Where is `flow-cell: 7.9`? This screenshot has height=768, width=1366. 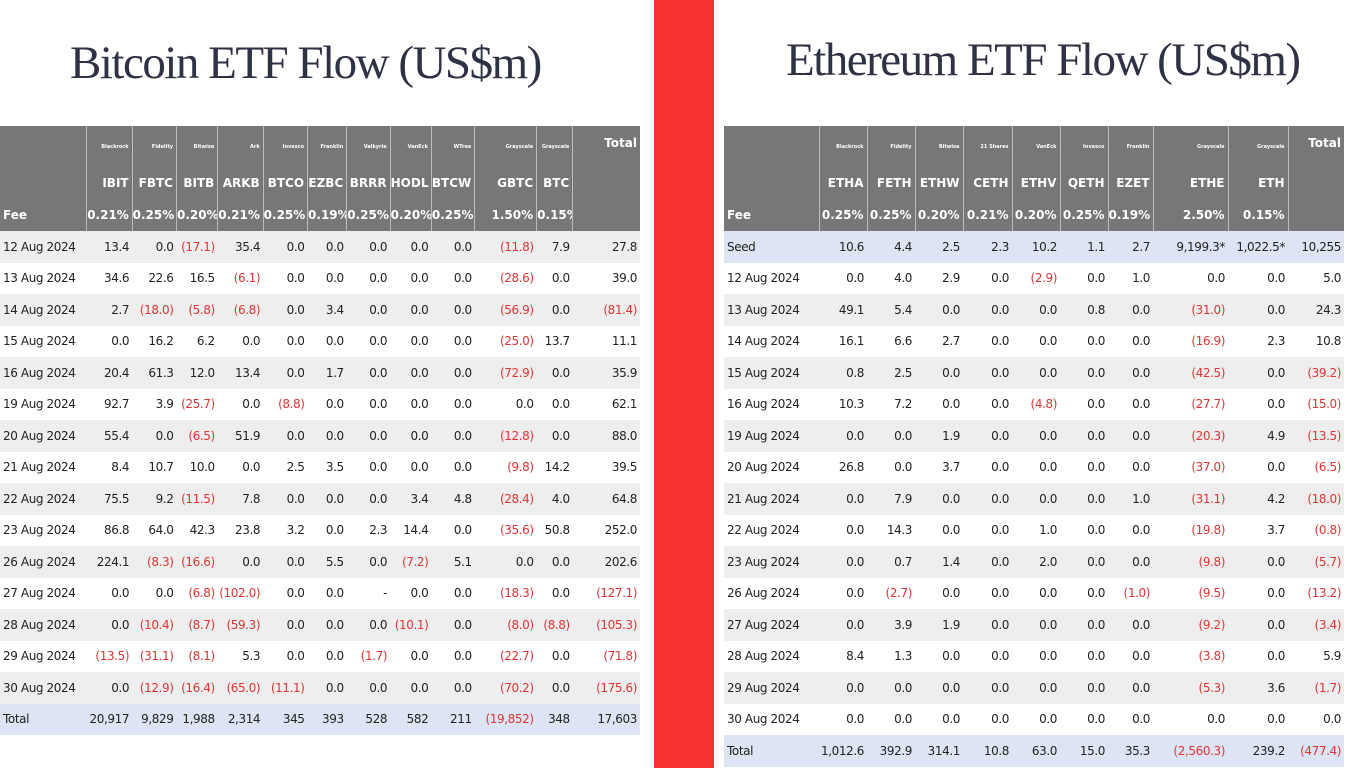 flow-cell: 7.9 is located at coordinates (554, 247).